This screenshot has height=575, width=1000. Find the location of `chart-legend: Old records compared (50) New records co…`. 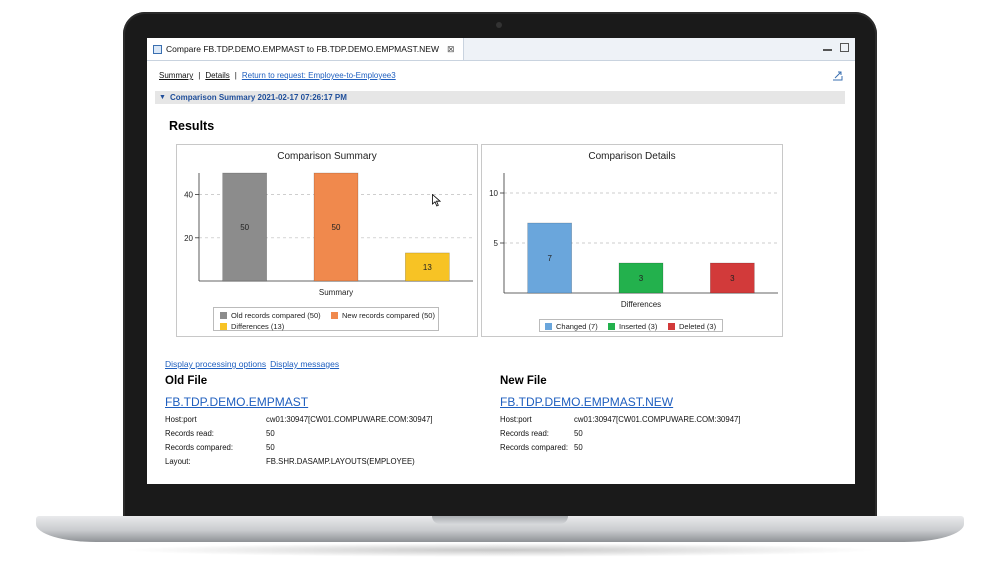

chart-legend: Old records compared (50) New records co… is located at coordinates (326, 319).